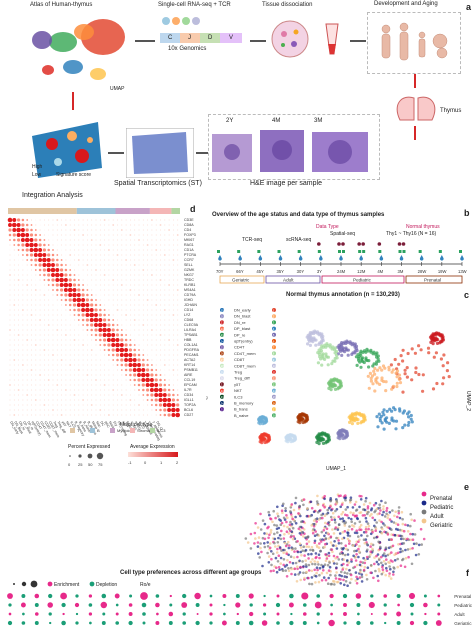 The width and height of the screenshot is (476, 644). I want to click on thymus-icon, so click(416, 108).